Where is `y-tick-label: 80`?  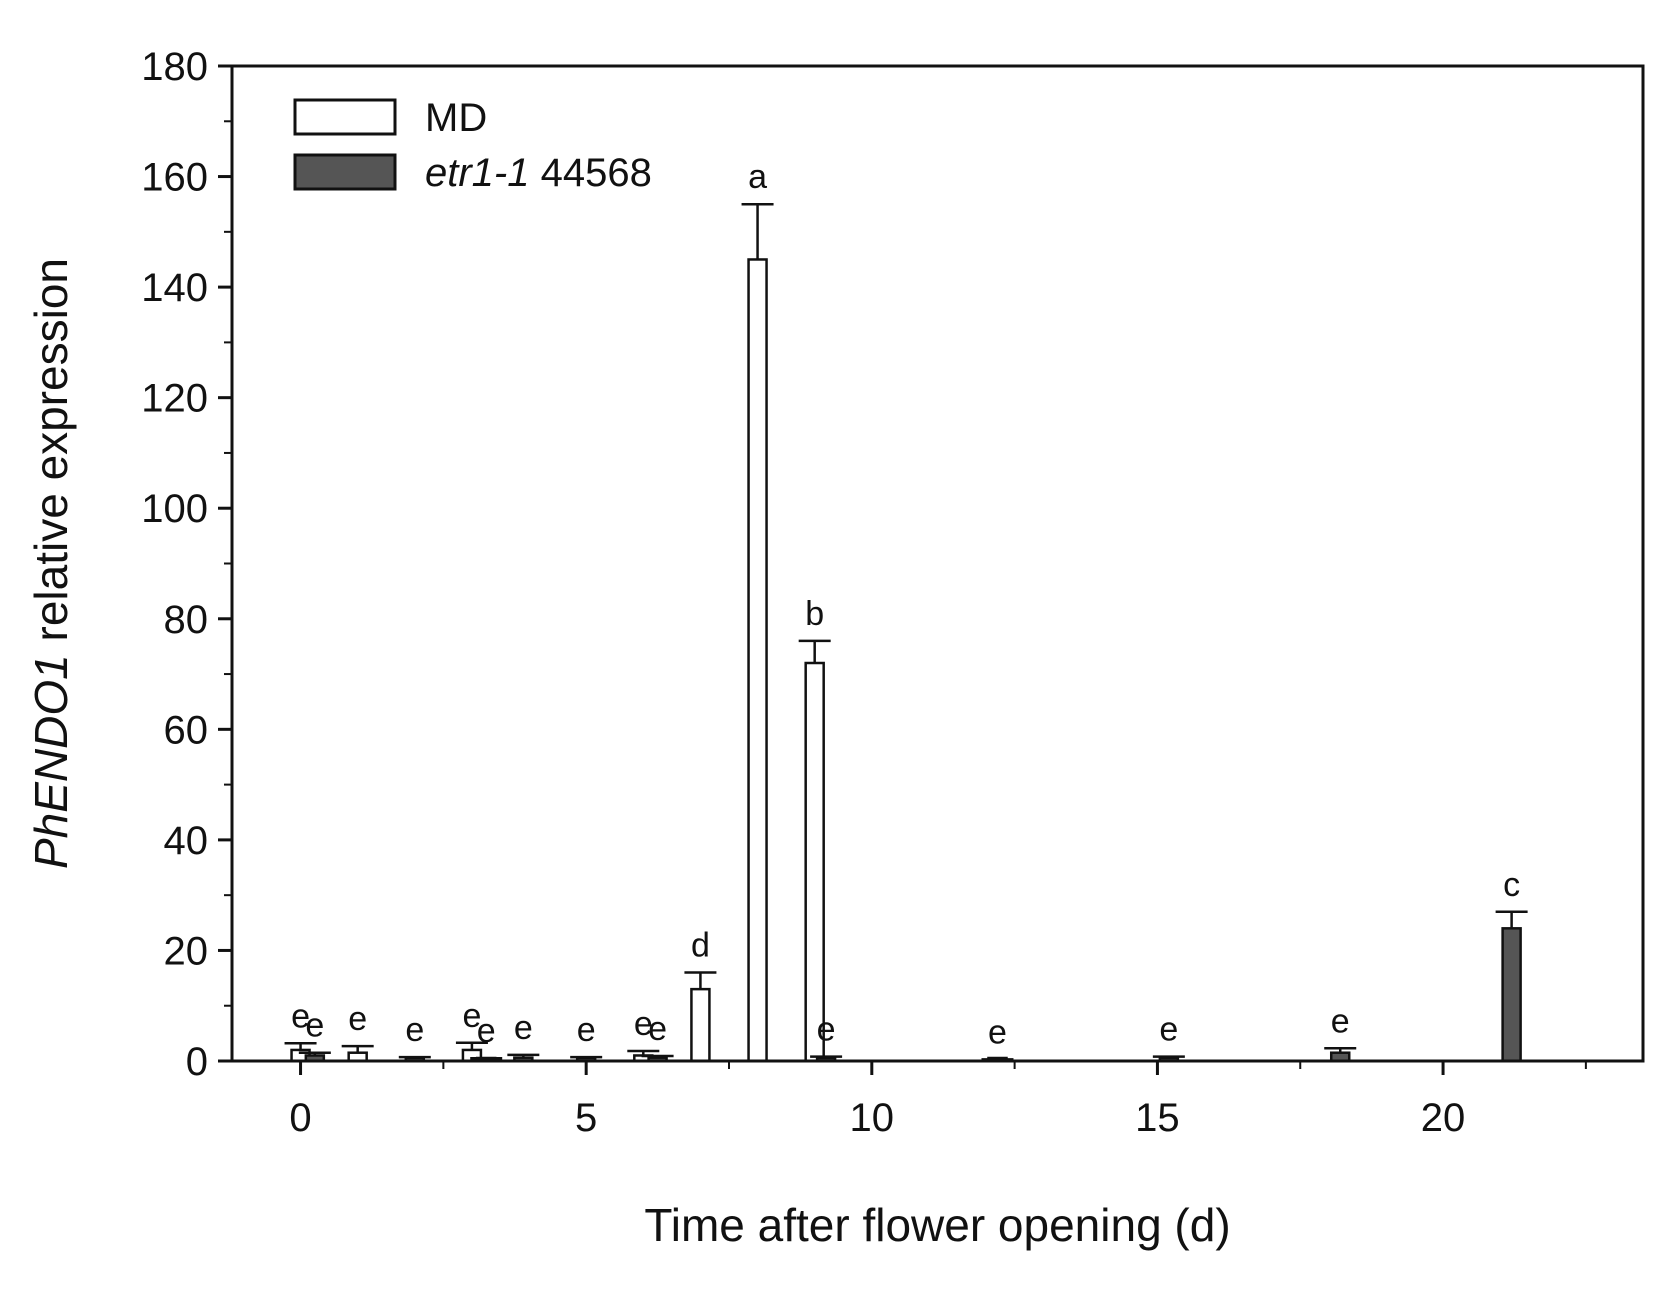 y-tick-label: 80 is located at coordinates (186, 620).